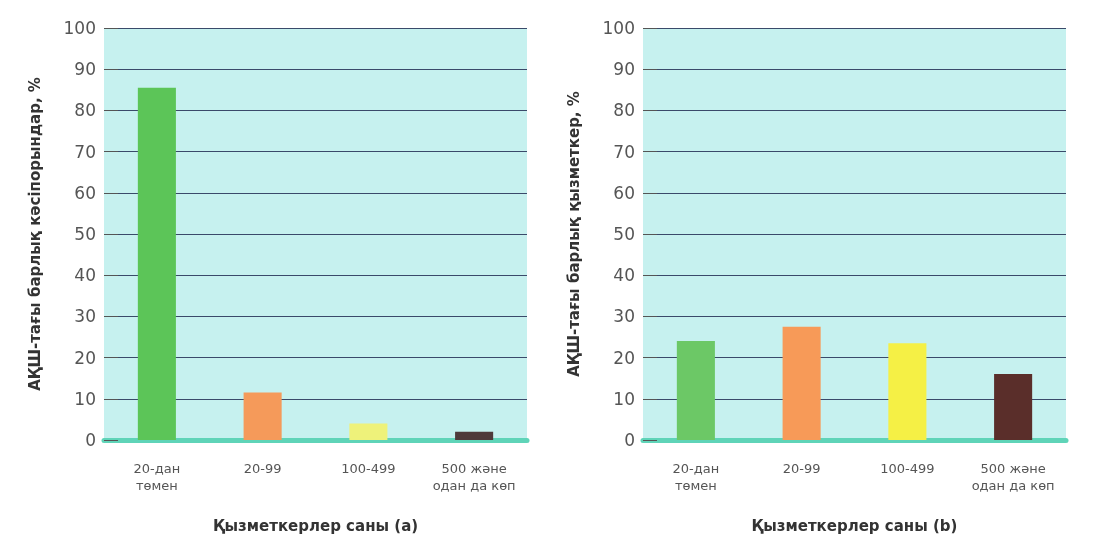 This screenshot has width=1094, height=558. What do you see at coordinates (573, 234) in the screenshot?
I see `y-axis-title: АҚШ-тағы барлық қызметкер, %` at bounding box center [573, 234].